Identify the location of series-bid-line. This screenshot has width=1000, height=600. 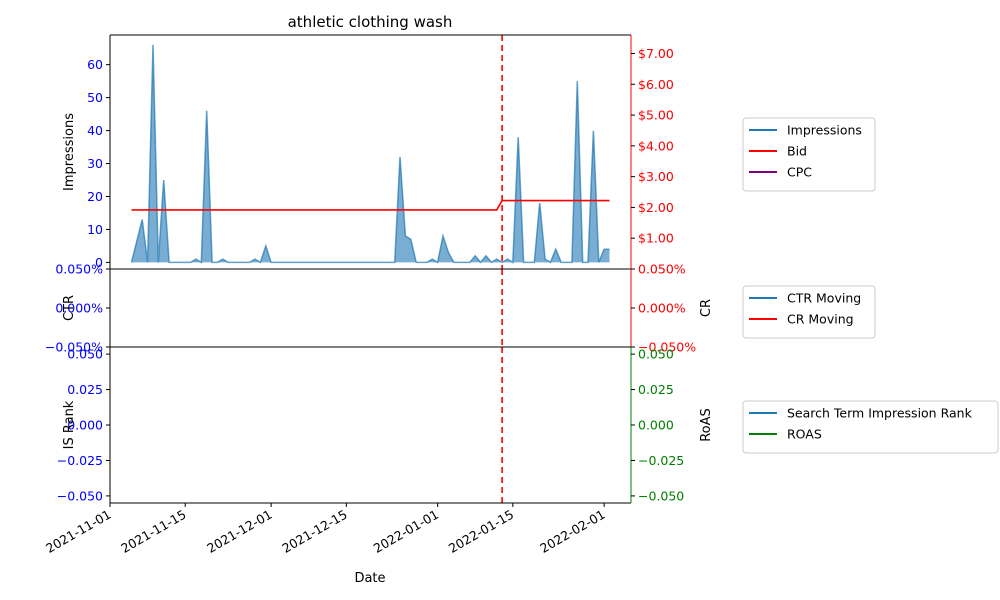
(370, 205).